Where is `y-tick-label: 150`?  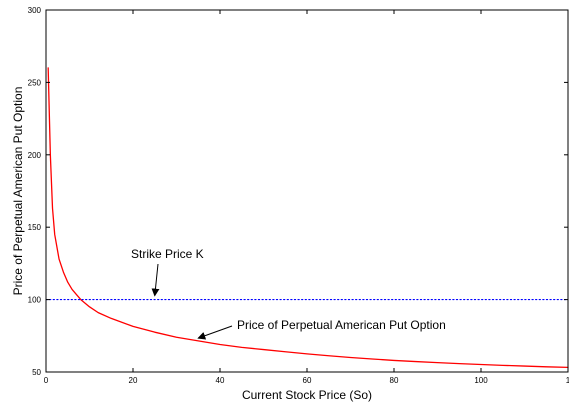
y-tick-label: 150 is located at coordinates (35, 227).